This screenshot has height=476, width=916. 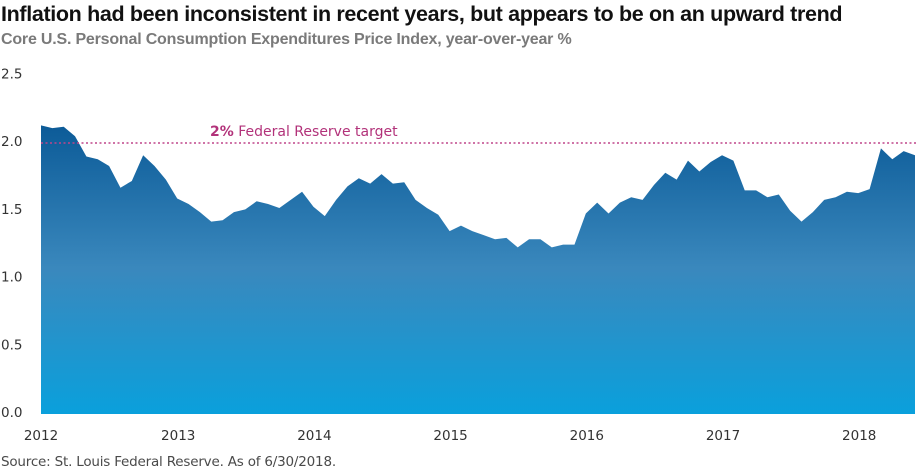 What do you see at coordinates (11, 210) in the screenshot?
I see `y-tick-label: 1.5` at bounding box center [11, 210].